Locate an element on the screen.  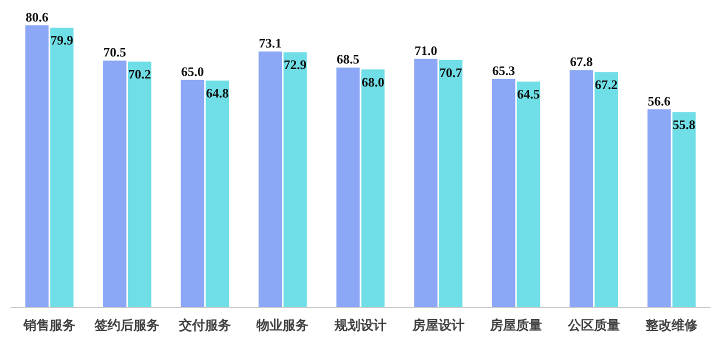
x-tick-label: 物业服务 is located at coordinates (282, 326).